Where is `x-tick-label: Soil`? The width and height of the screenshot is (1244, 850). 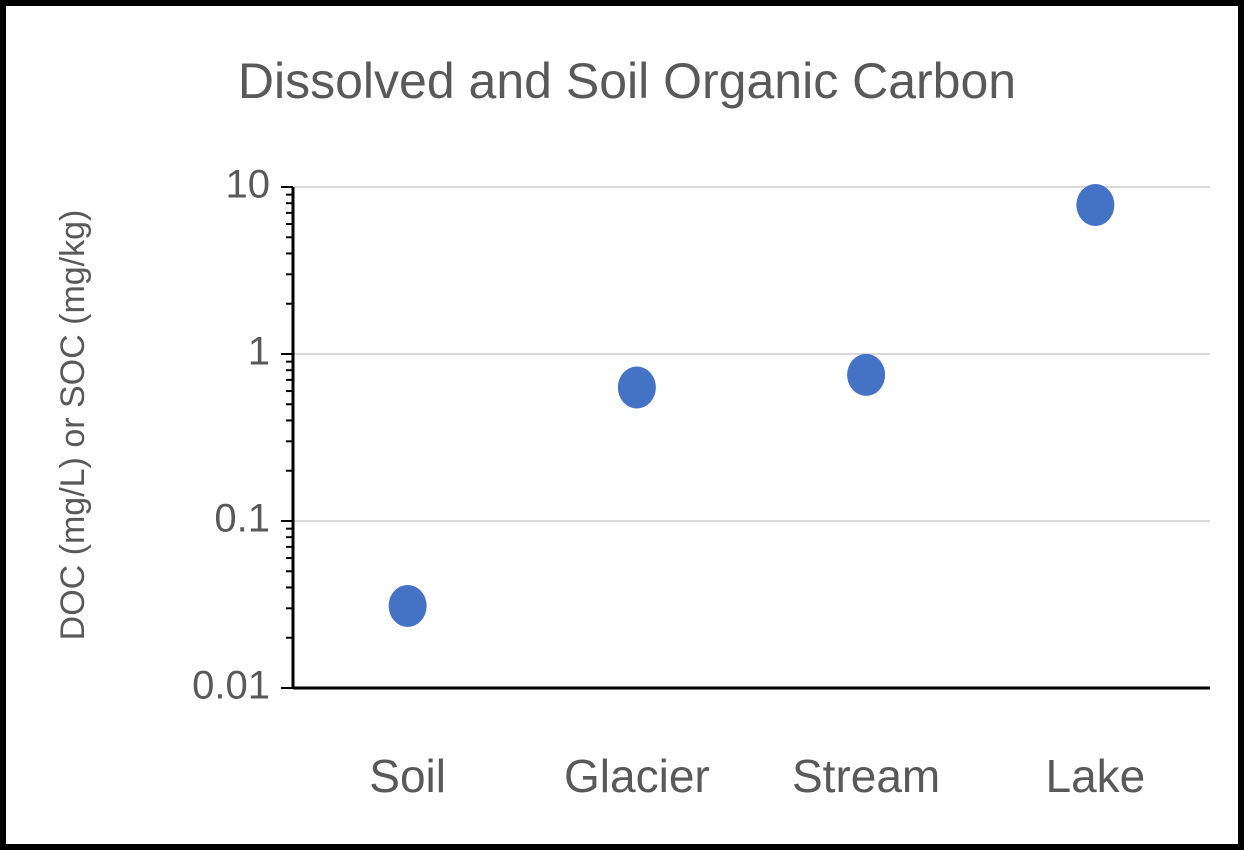 x-tick-label: Soil is located at coordinates (407, 776).